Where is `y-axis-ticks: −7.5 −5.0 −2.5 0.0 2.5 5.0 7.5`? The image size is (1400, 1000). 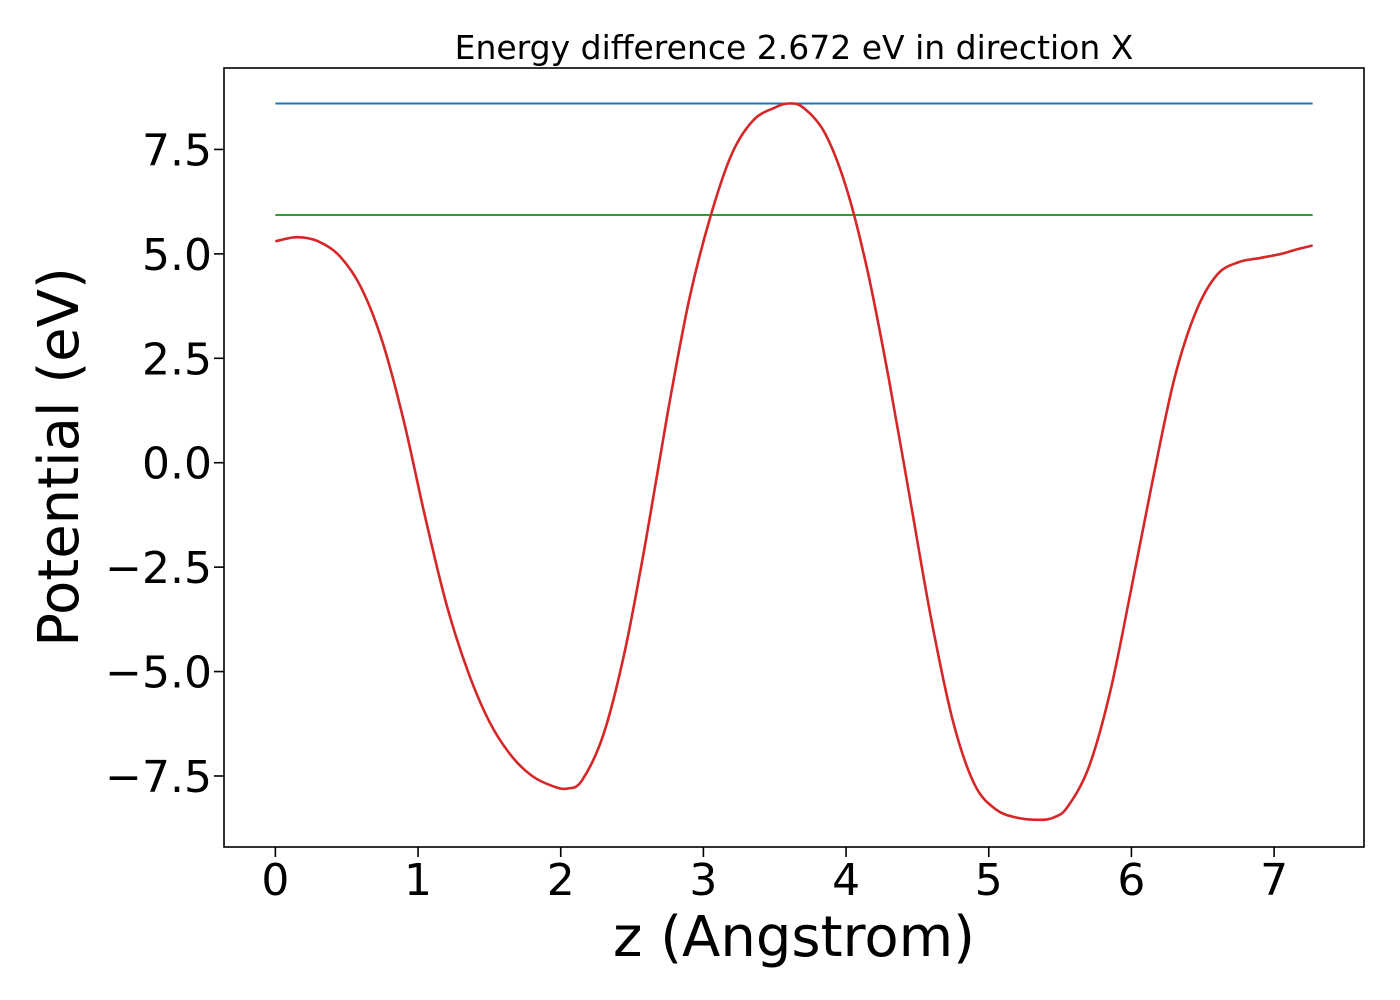 y-axis-ticks: −7.5 −5.0 −2.5 0.0 2.5 5.0 7.5 is located at coordinates (164, 464).